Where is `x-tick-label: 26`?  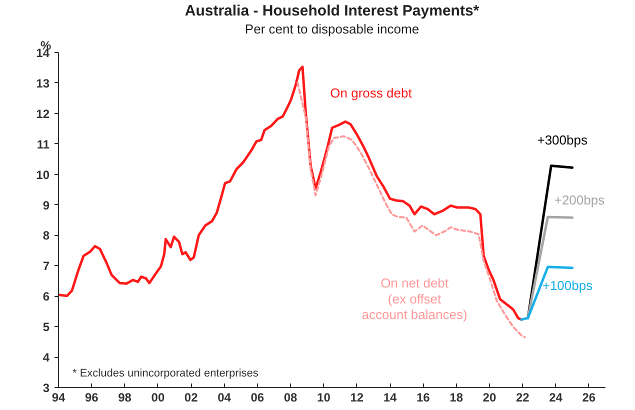
x-tick-label: 26 is located at coordinates (589, 397).